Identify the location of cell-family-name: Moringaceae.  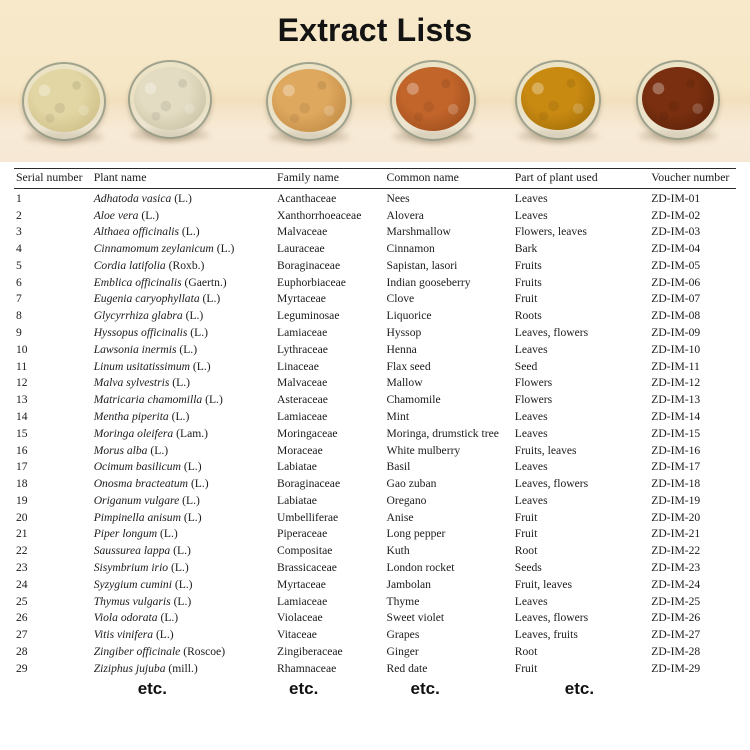
(307, 433).